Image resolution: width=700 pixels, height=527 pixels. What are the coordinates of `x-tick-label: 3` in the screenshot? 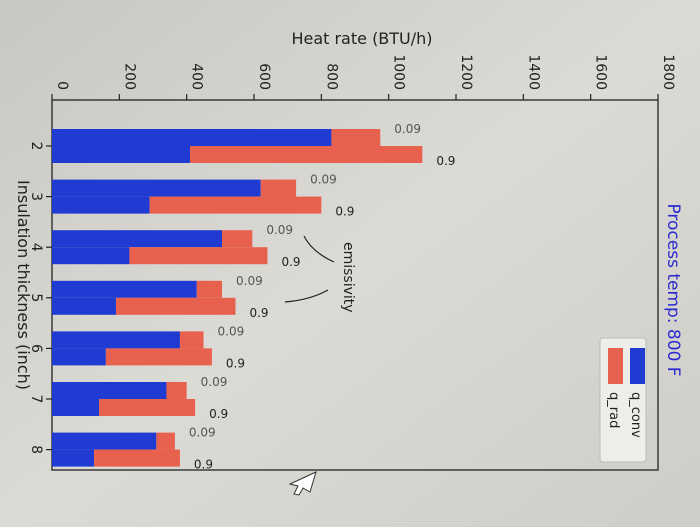 It's located at (36, 196).